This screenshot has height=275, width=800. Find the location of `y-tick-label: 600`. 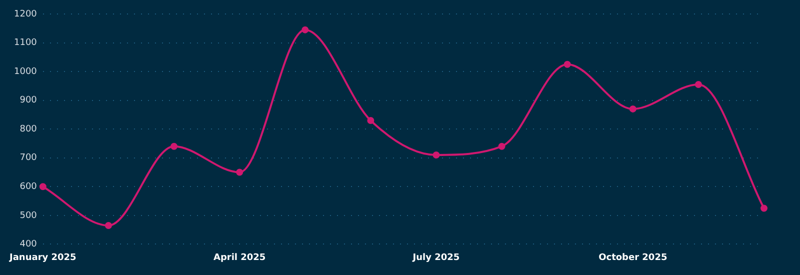

y-tick-label: 600 is located at coordinates (29, 187).